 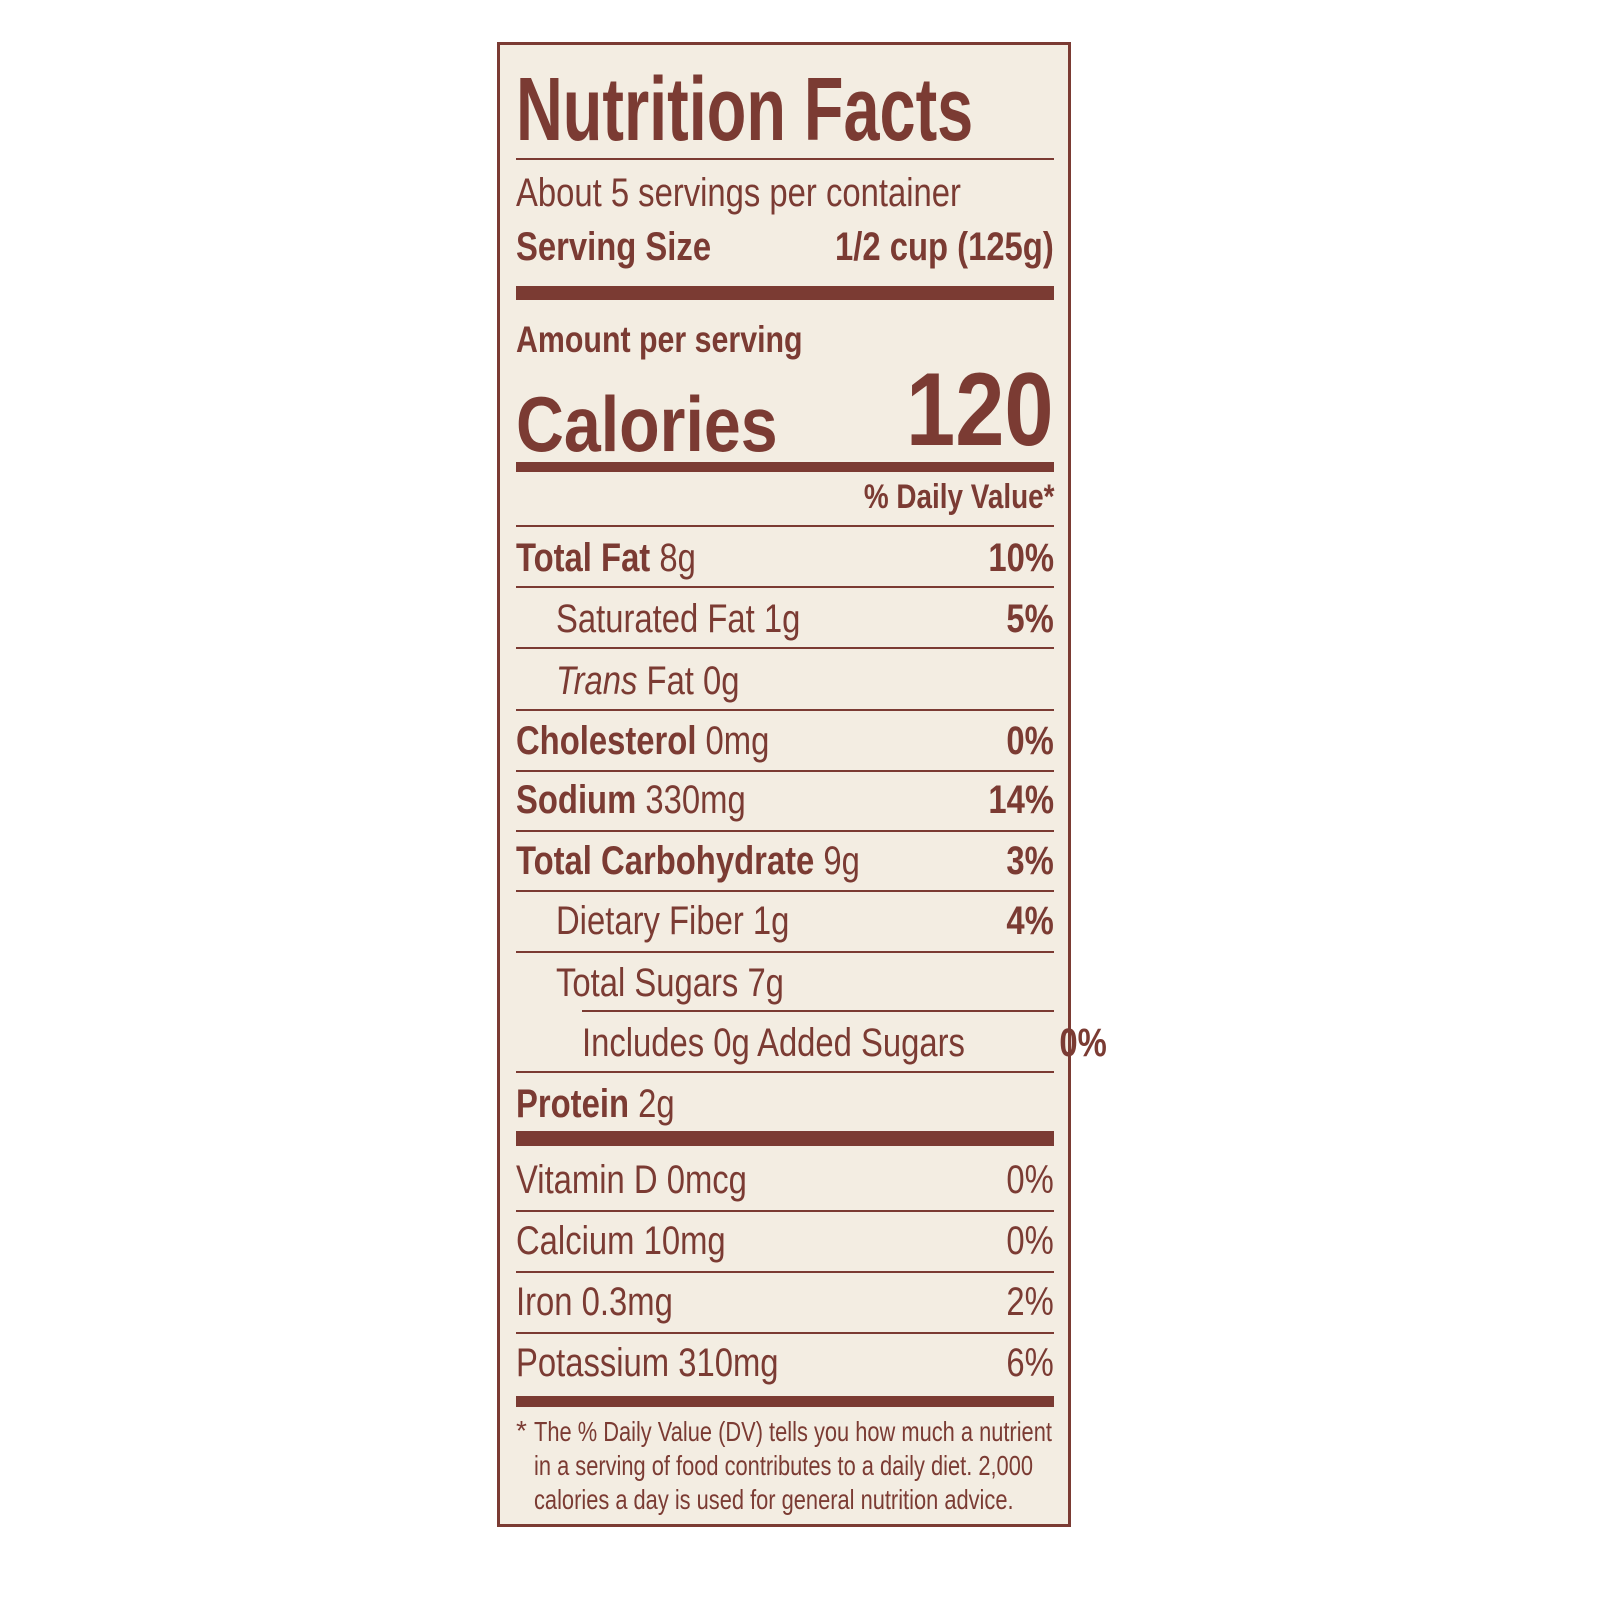 I want to click on nutrient-row: Trans Fat 0g, so click(x=785, y=681).